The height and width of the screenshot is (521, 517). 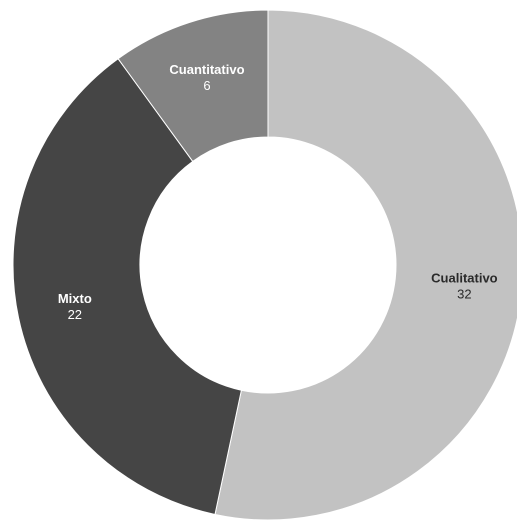 I want to click on slice-value-cuantitativo: 6, so click(x=206, y=85).